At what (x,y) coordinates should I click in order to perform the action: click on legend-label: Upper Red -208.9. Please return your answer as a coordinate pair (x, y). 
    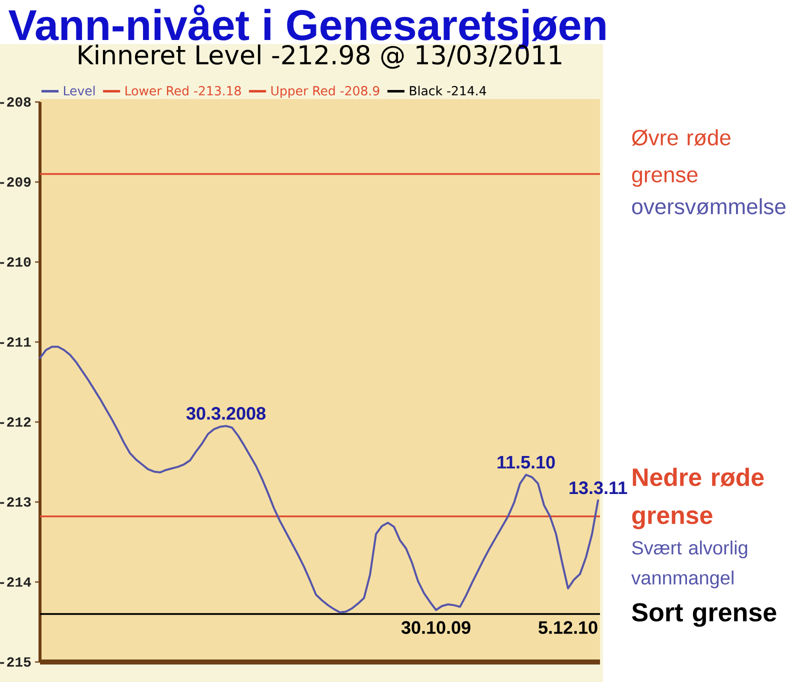
    Looking at the image, I should click on (325, 92).